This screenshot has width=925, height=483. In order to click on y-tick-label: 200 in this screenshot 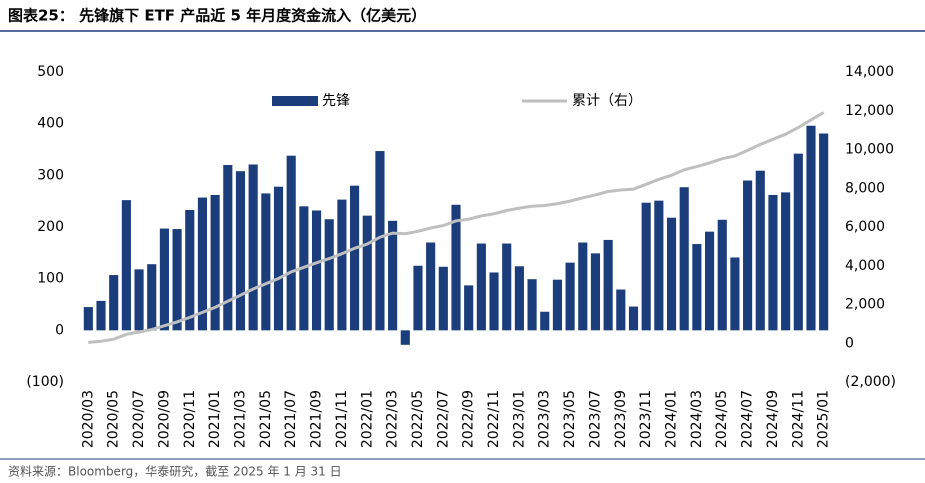, I will do `click(50, 227)`.